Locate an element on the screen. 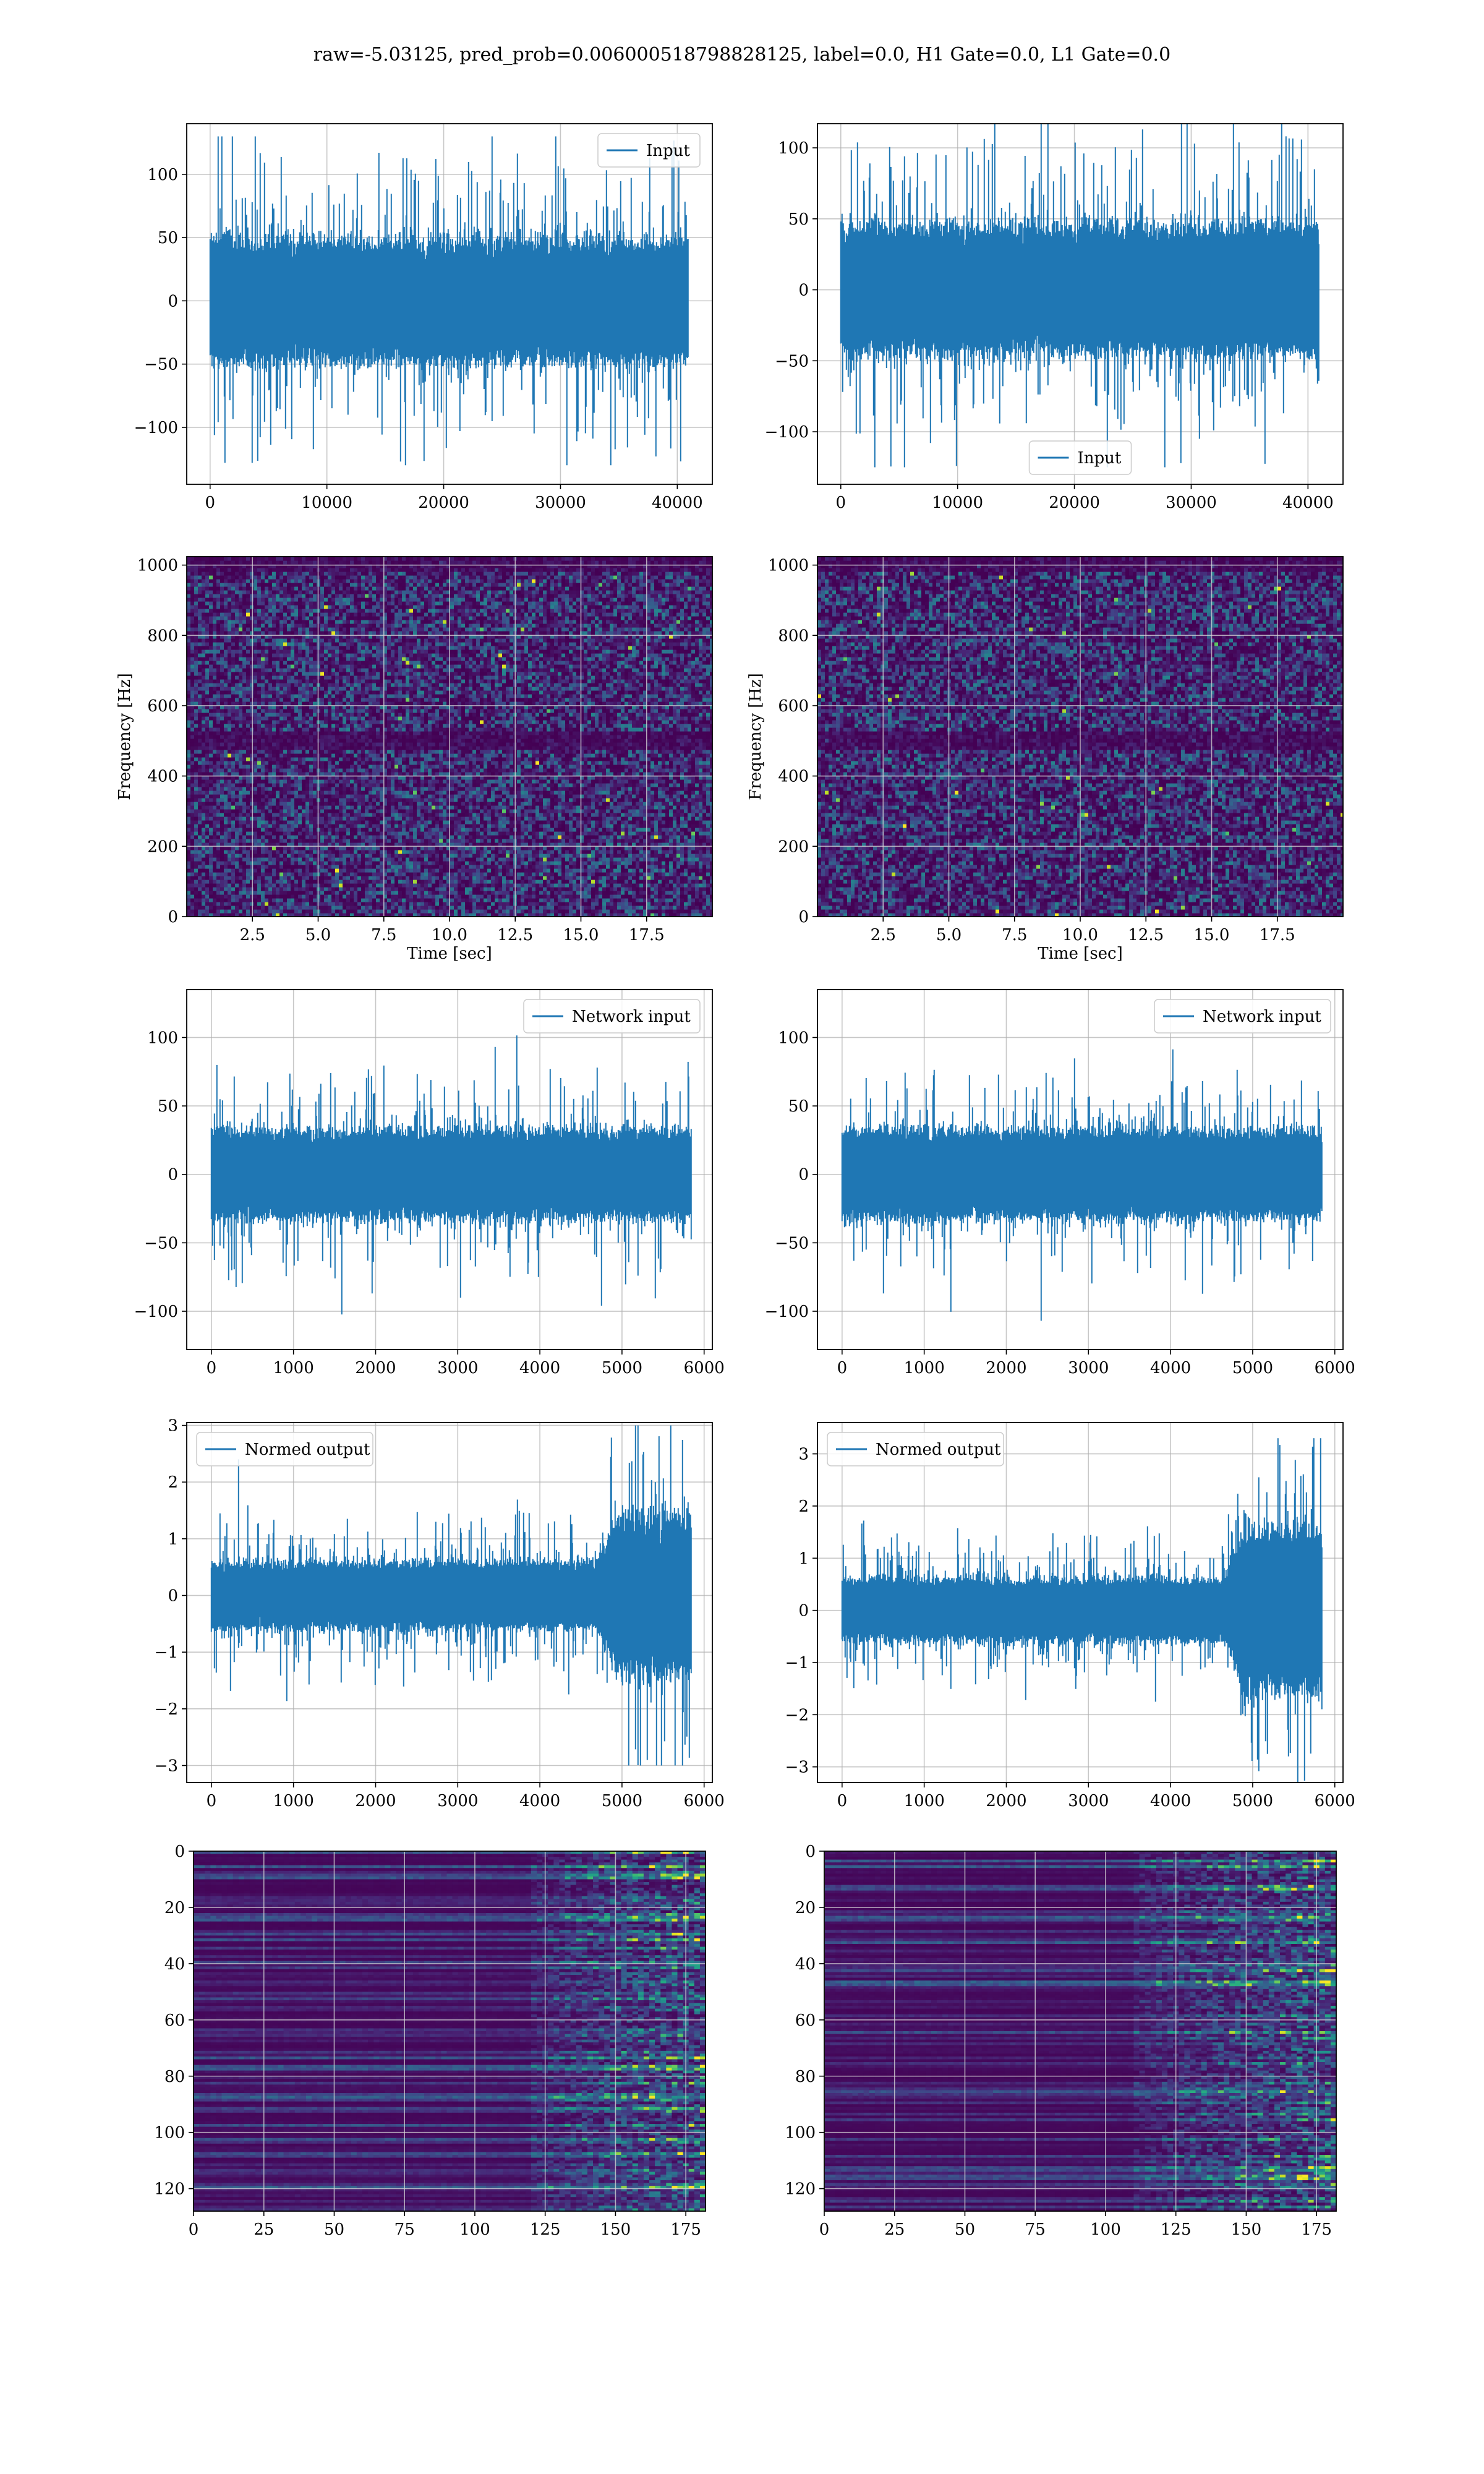 The image size is (1484, 2474). y-axis-label: Frequency [Hz] is located at coordinates (125, 736).